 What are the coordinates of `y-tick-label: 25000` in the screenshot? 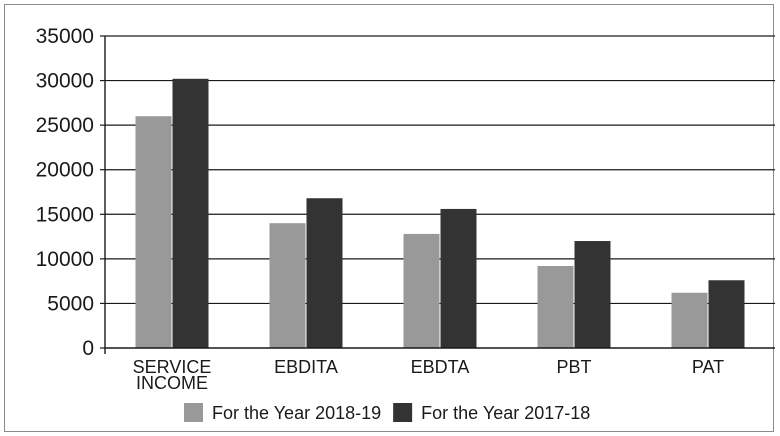 It's located at (65, 125).